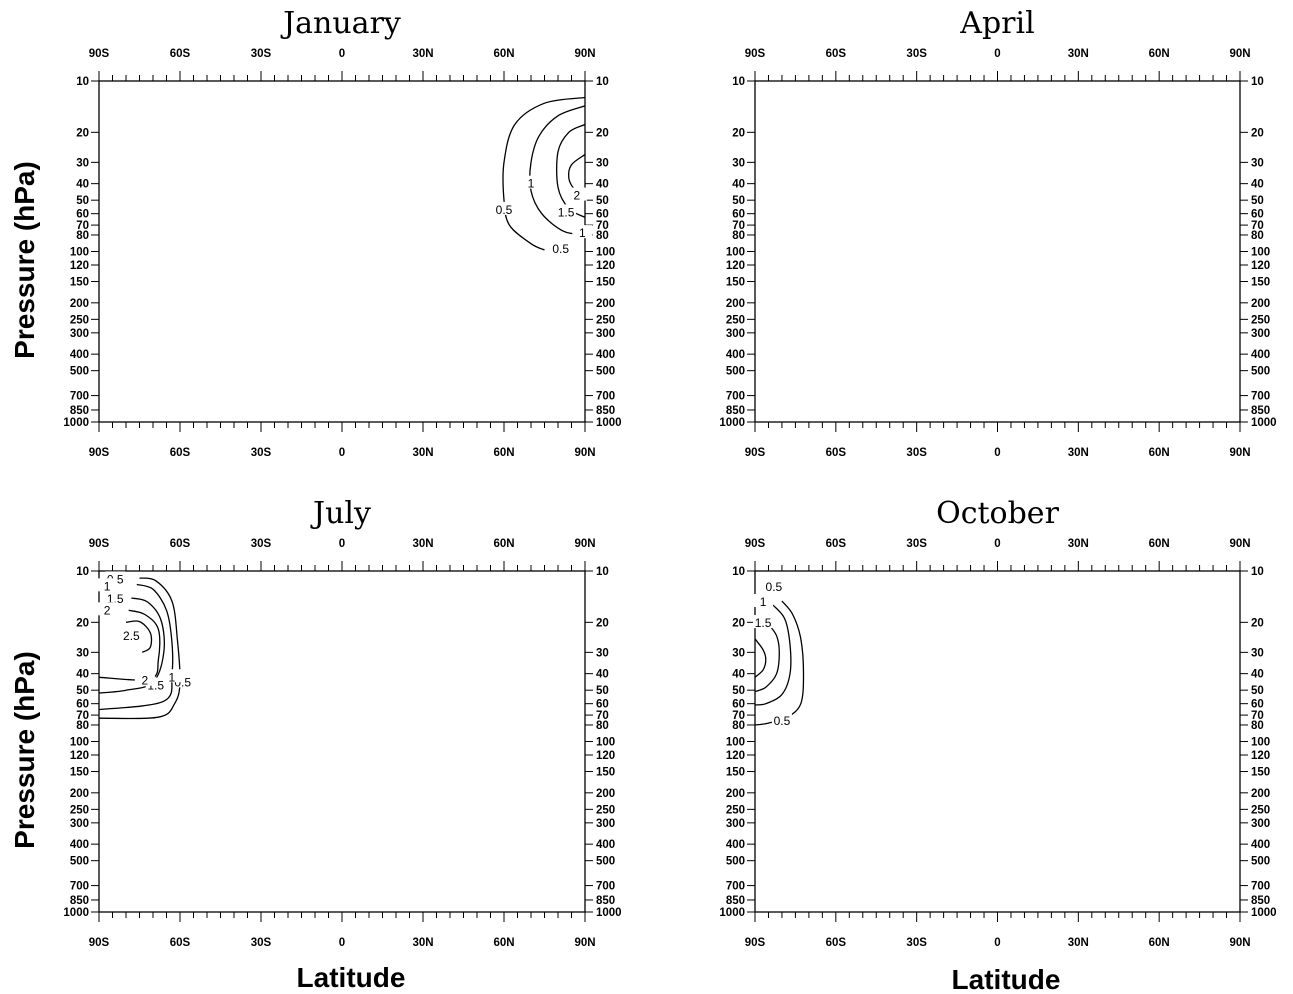 This screenshot has height=994, width=1293. Describe the element at coordinates (755, 943) in the screenshot. I see `x-tick-label-bottom: 90S` at that location.